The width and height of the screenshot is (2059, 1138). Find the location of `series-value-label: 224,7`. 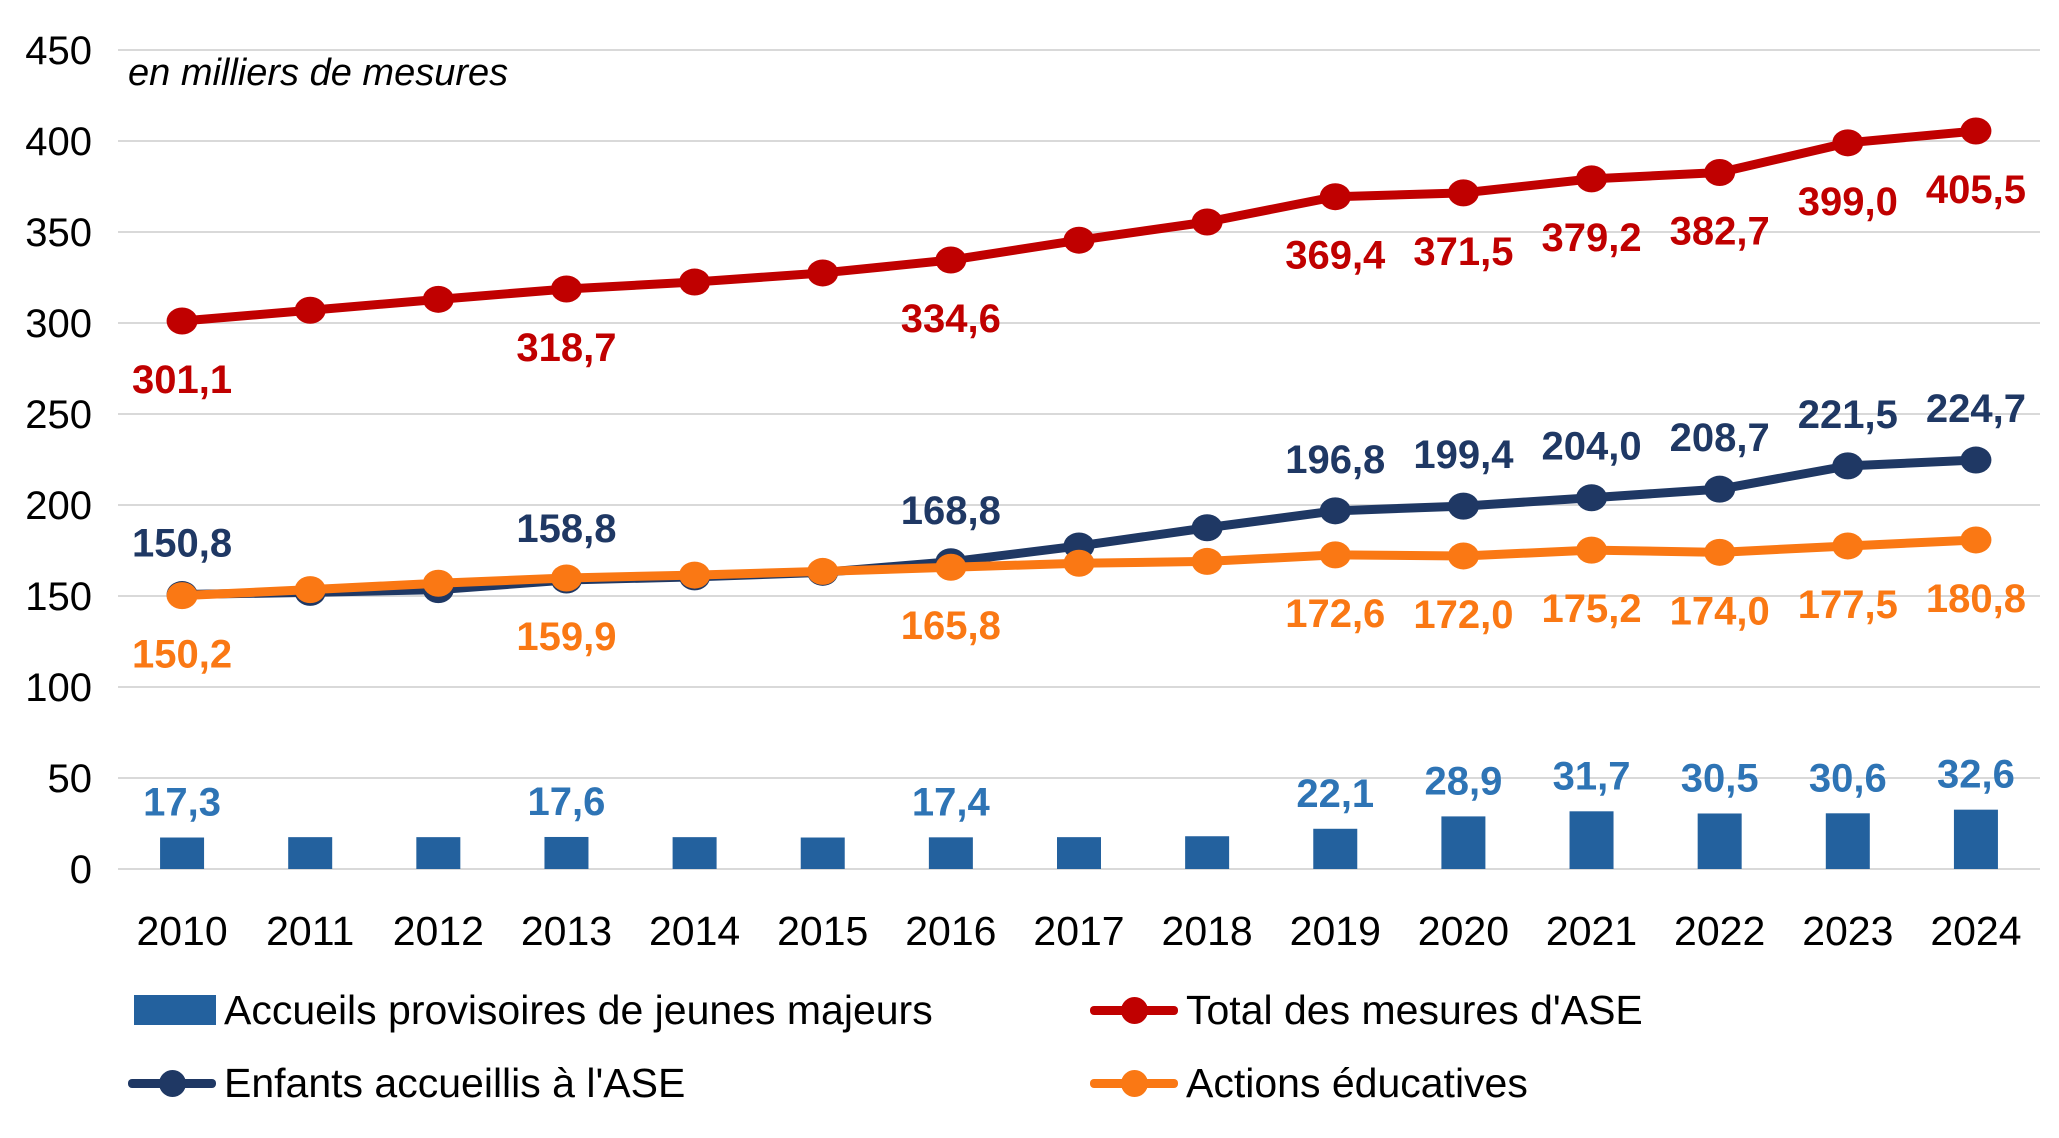

series-value-label: 224,7 is located at coordinates (1976, 409).